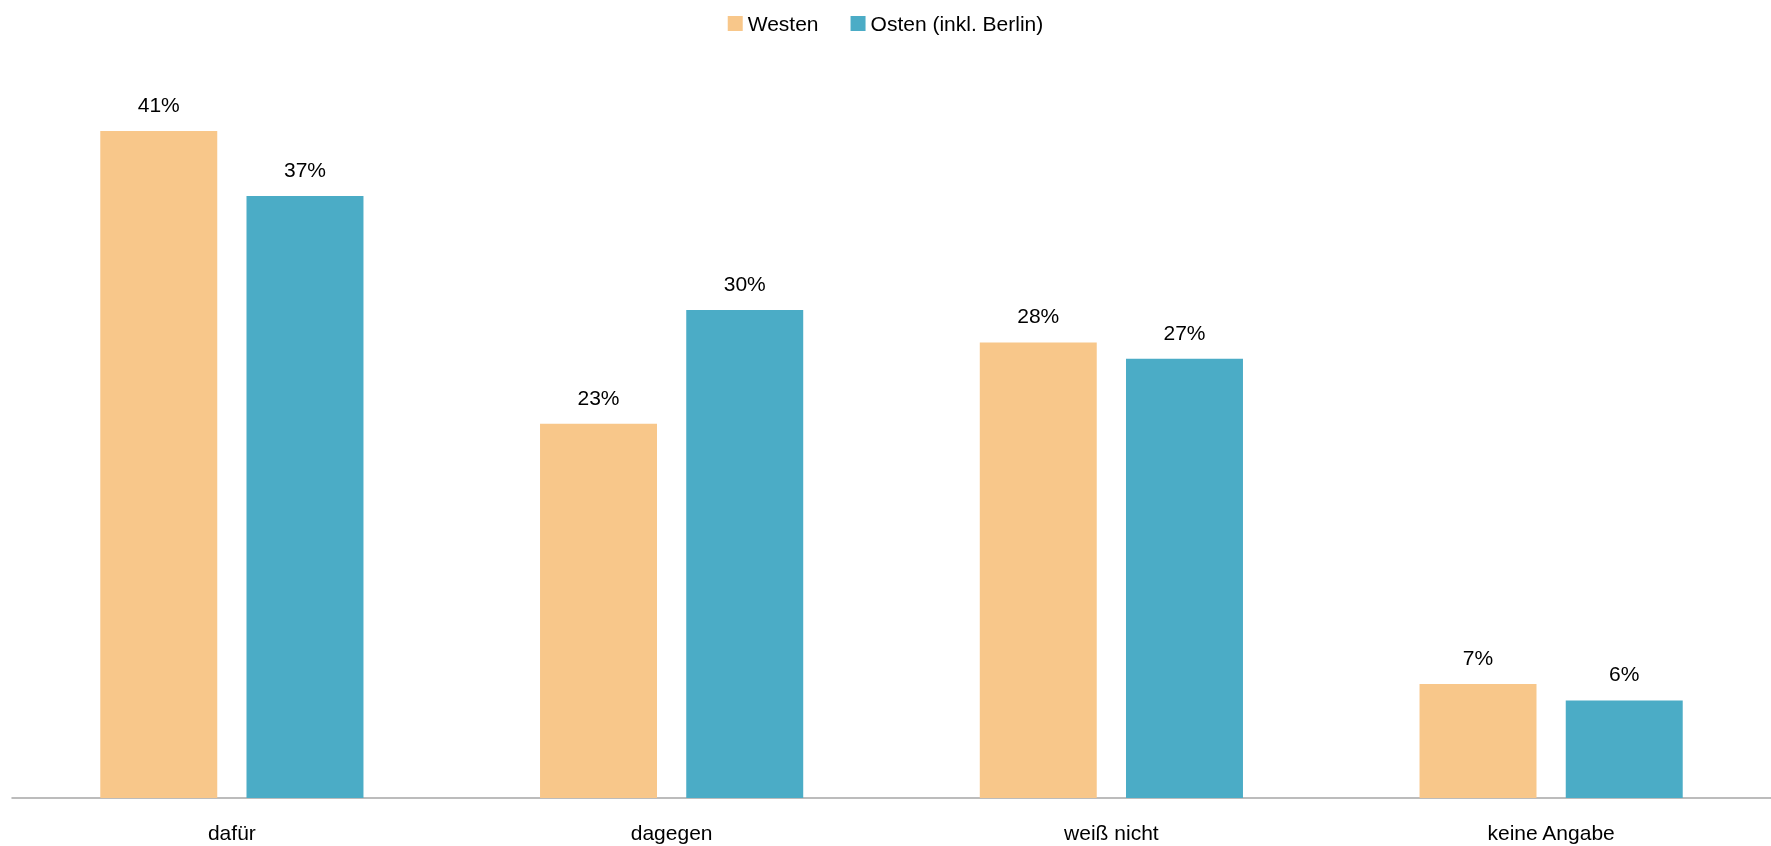 The width and height of the screenshot is (1771, 846). What do you see at coordinates (1184, 332) in the screenshot?
I see `data-label: 27%` at bounding box center [1184, 332].